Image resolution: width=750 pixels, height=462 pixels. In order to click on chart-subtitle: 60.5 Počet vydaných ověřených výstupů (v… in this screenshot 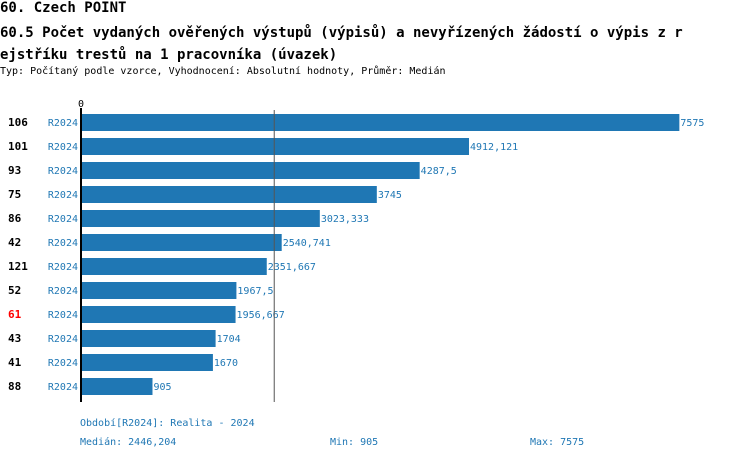, I will do `click(375, 44)`.